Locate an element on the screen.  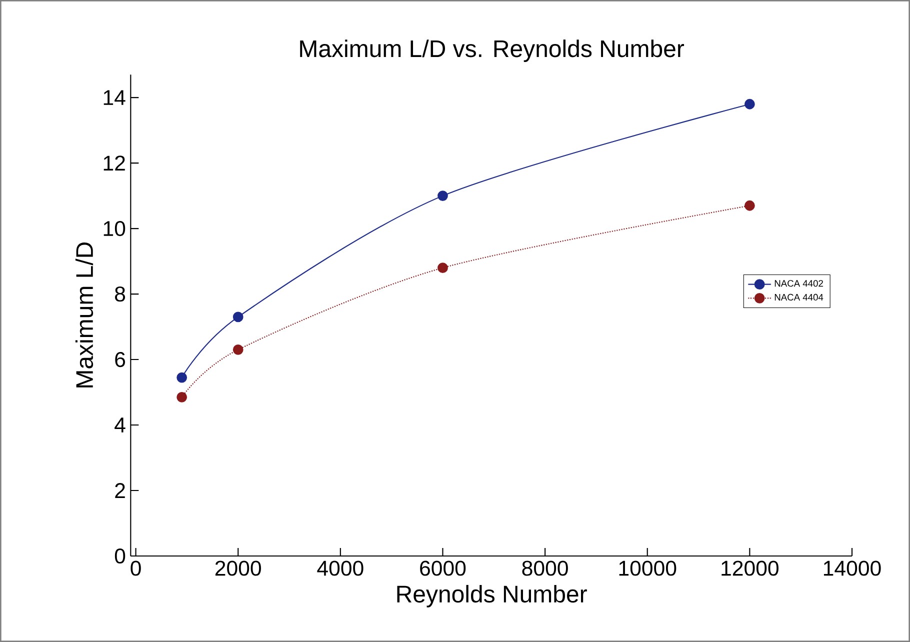
x-tick-label: 8000 is located at coordinates (545, 568).